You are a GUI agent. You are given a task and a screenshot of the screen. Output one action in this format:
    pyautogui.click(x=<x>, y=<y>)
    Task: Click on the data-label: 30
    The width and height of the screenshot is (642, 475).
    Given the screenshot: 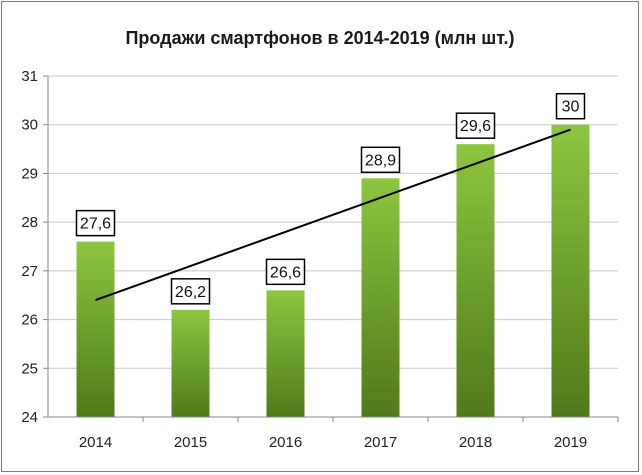 What is the action you would take?
    pyautogui.click(x=571, y=107)
    